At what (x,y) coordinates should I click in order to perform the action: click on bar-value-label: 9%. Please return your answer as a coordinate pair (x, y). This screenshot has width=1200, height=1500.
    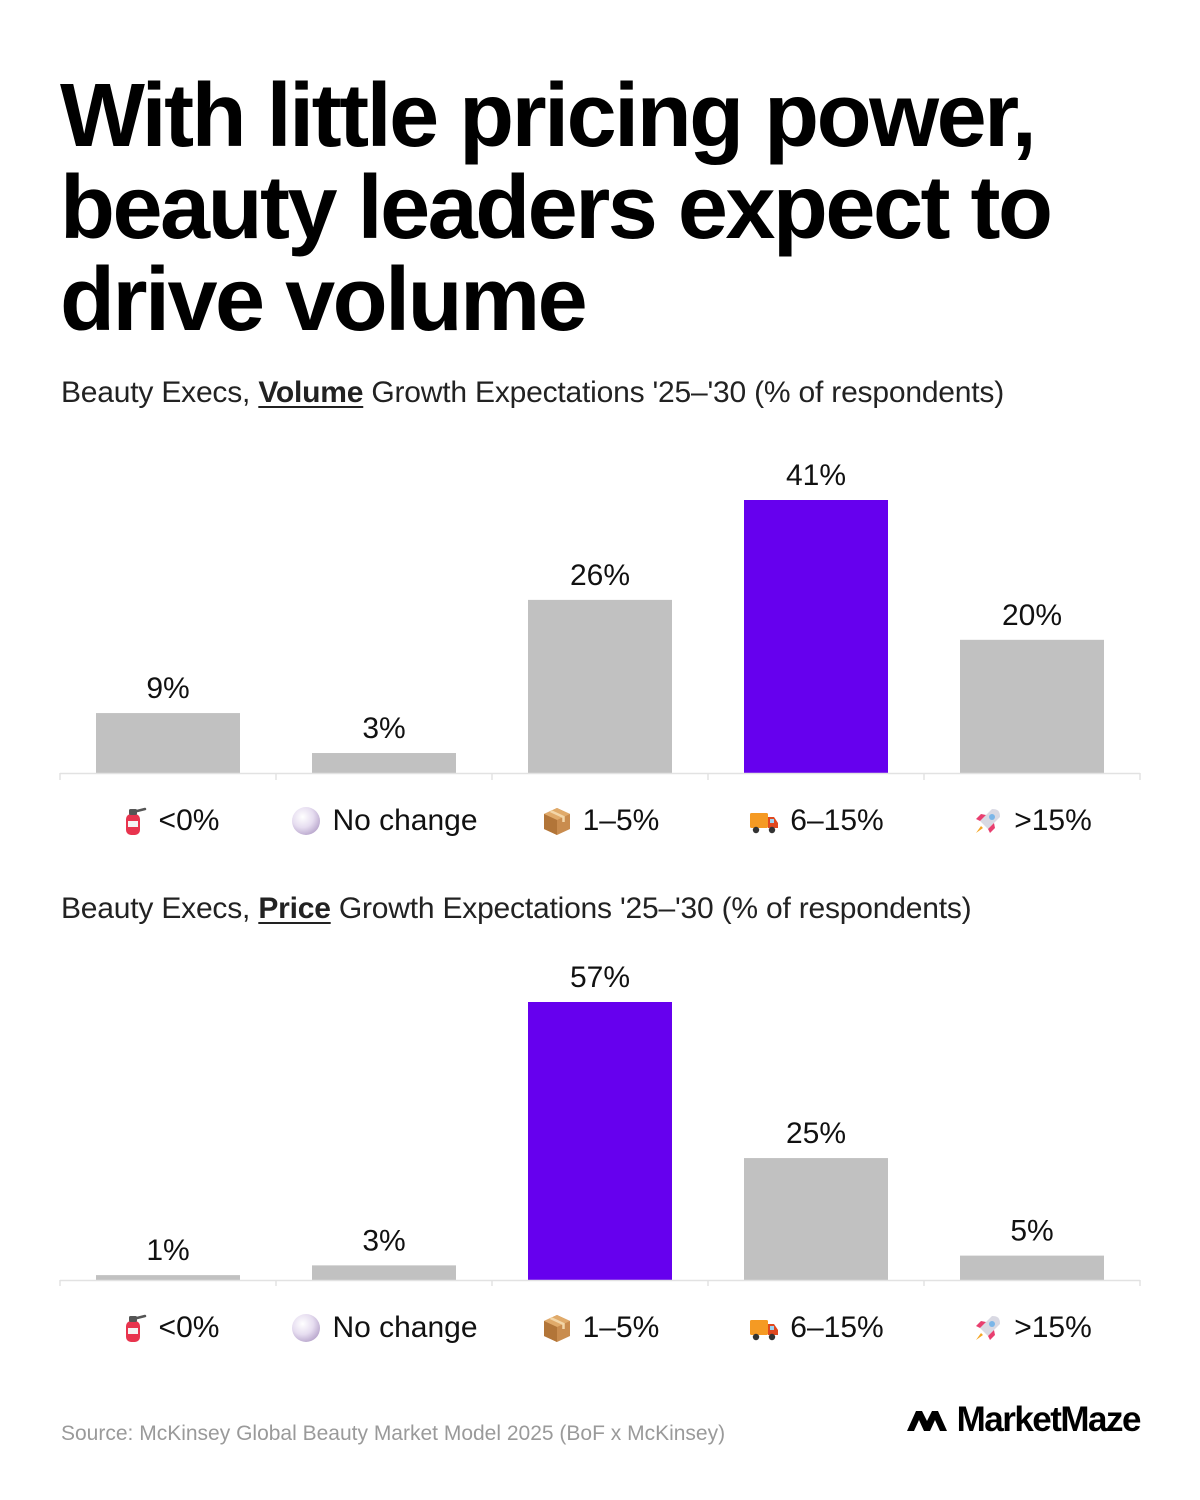
    Looking at the image, I should click on (167, 688).